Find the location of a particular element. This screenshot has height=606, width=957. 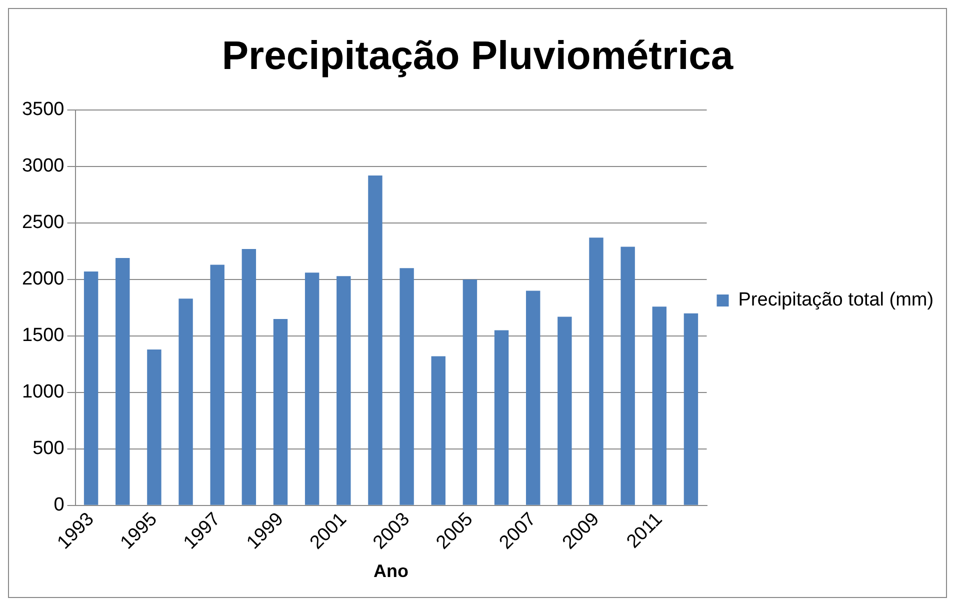

y-tick-label: 3500 is located at coordinates (43, 109).